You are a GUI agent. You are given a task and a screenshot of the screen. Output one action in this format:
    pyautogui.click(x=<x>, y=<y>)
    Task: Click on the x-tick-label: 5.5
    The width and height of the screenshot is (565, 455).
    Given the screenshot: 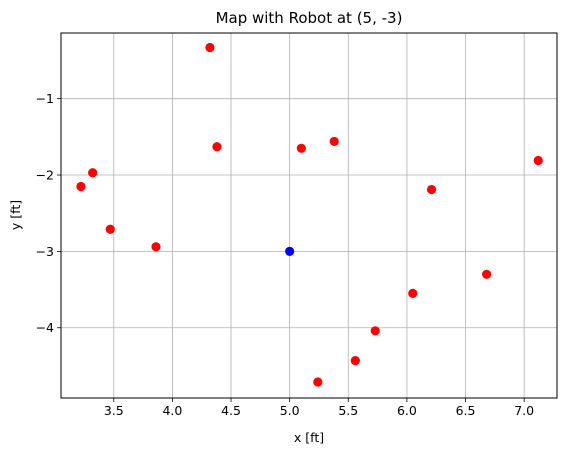 What is the action you would take?
    pyautogui.click(x=348, y=410)
    